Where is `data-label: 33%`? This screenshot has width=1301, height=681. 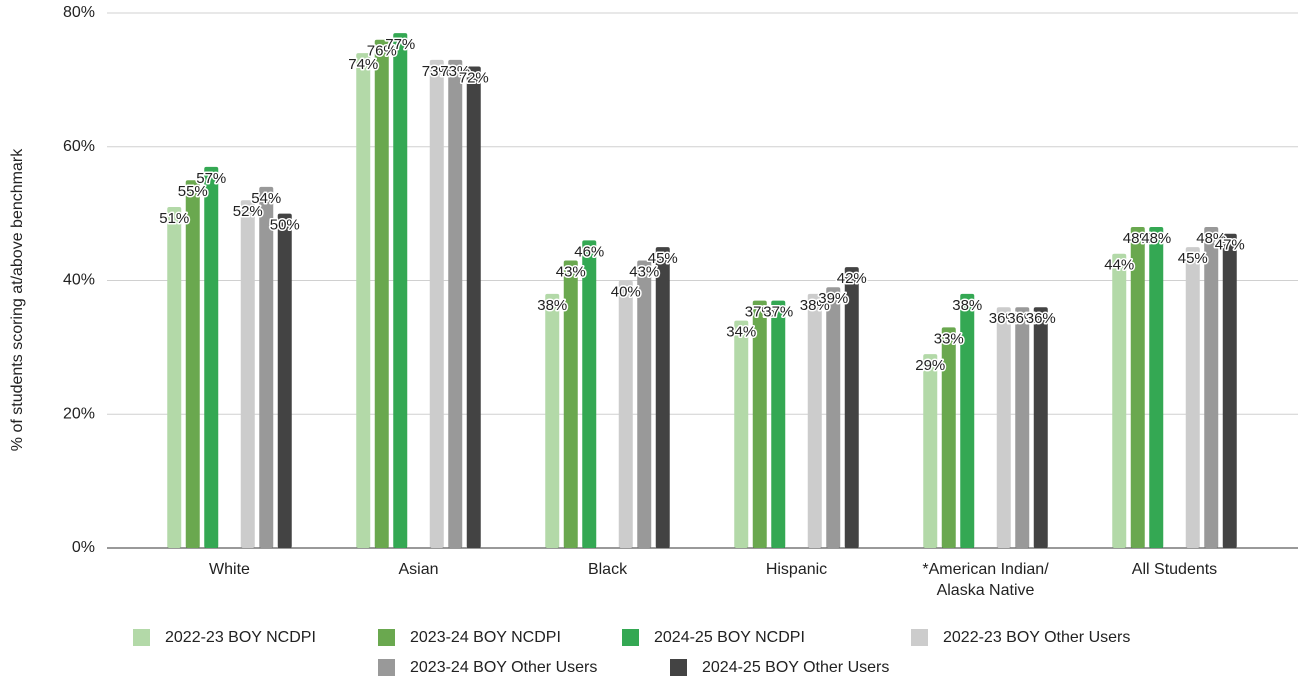 data-label: 33% is located at coordinates (949, 338).